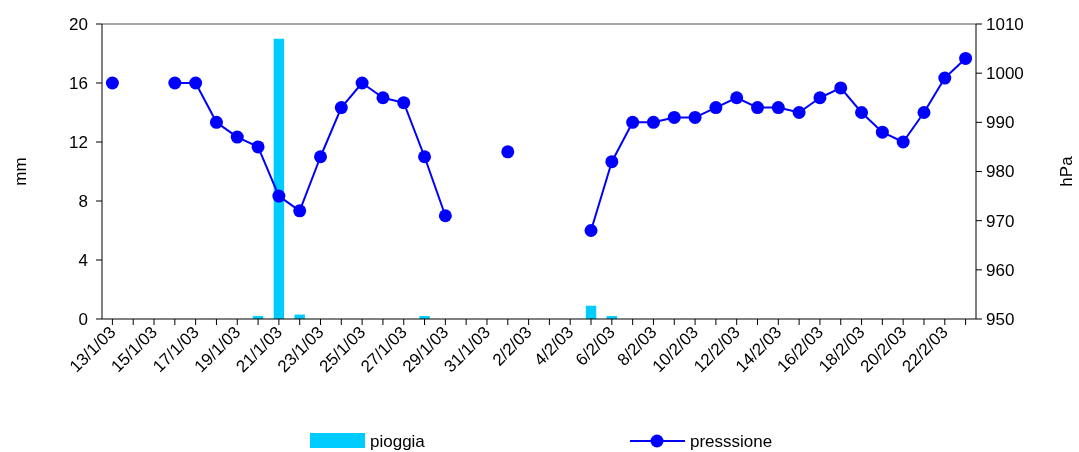 Image resolution: width=1079 pixels, height=452 pixels. Describe the element at coordinates (1005, 74) in the screenshot. I see `y2-tick-label: 1000` at that location.